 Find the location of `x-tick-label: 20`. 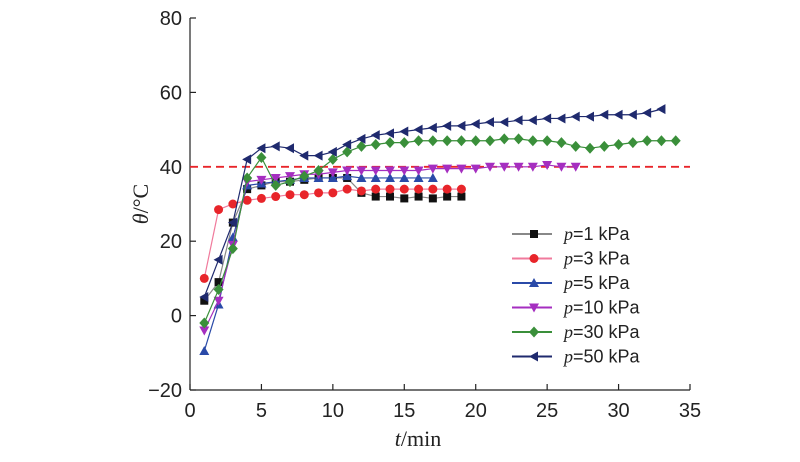

x-tick-label: 20 is located at coordinates (476, 411).